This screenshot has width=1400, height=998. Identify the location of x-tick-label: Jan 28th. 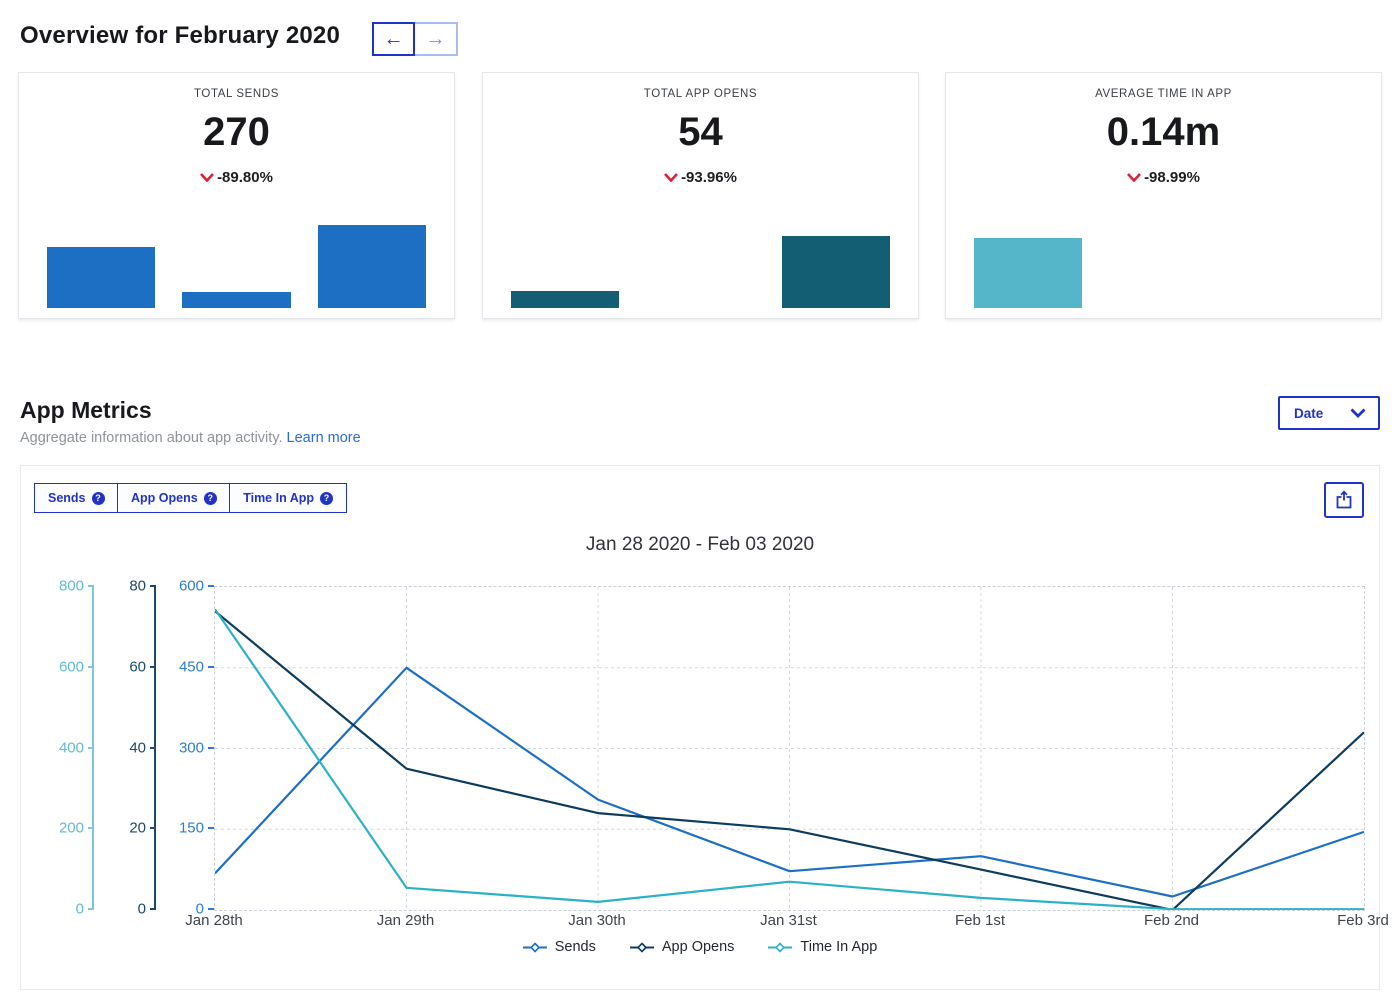
(214, 920).